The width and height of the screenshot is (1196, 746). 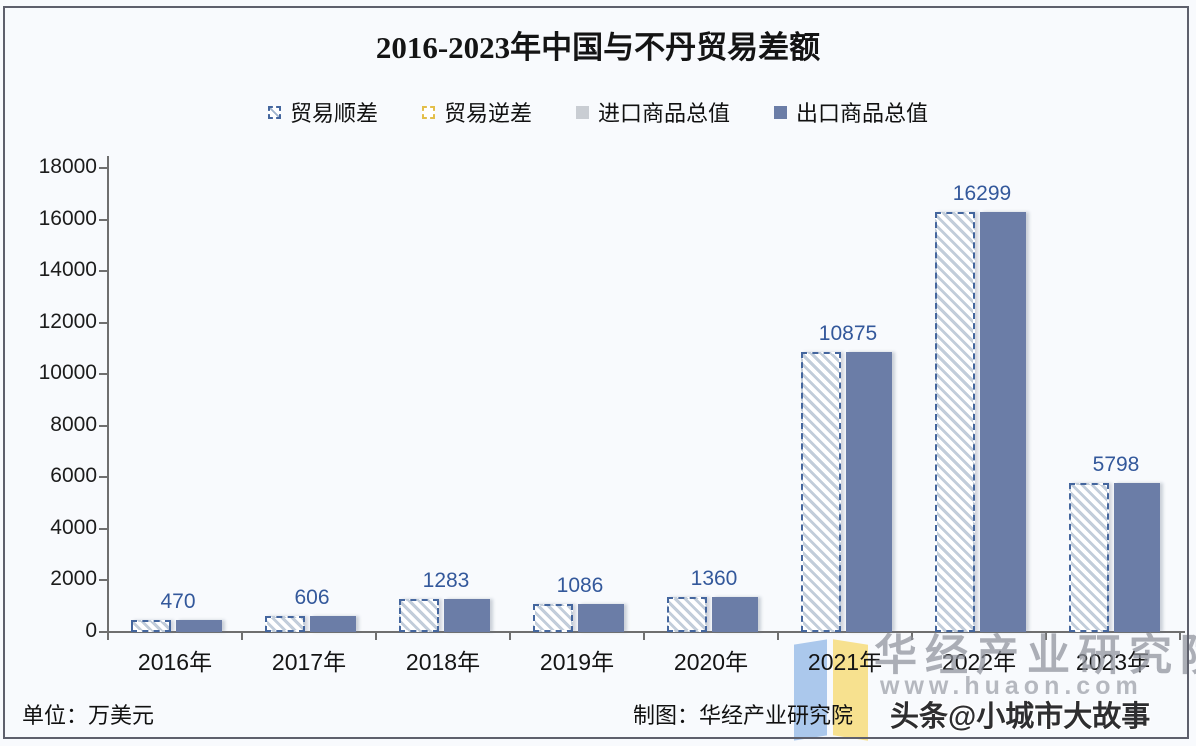 What do you see at coordinates (108, 394) in the screenshot?
I see `y-axis-line` at bounding box center [108, 394].